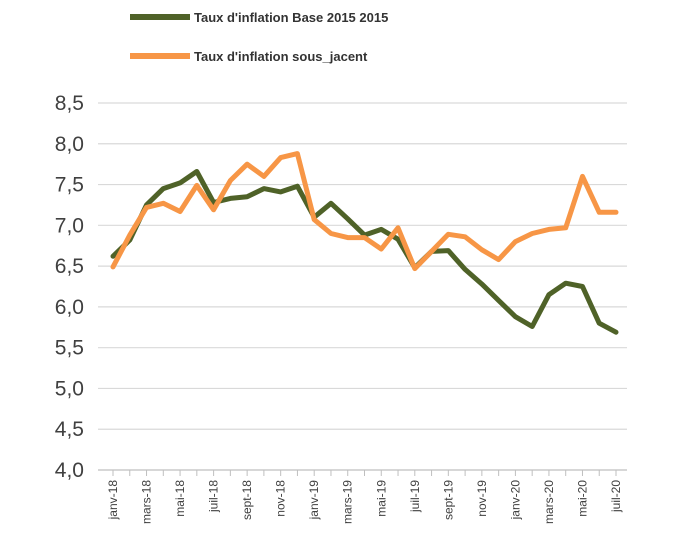 This screenshot has width=700, height=541. What do you see at coordinates (482, 498) in the screenshot?
I see `x-tick-label: nov-19` at bounding box center [482, 498].